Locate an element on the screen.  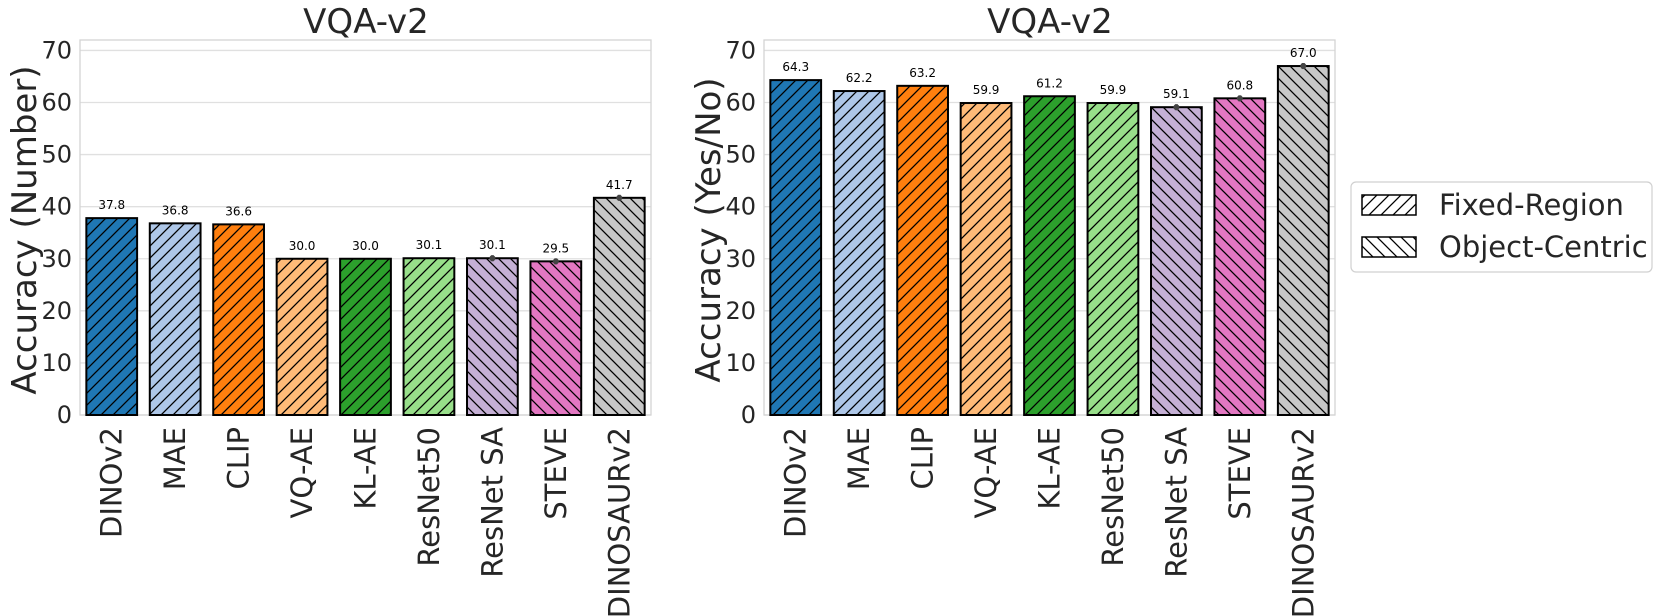
legend-swatch-fixed-region is located at coordinates (1389, 205).